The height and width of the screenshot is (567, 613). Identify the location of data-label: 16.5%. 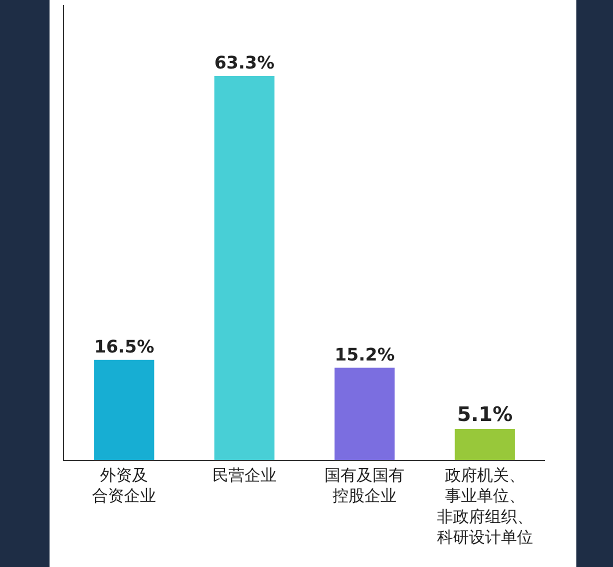
(124, 348).